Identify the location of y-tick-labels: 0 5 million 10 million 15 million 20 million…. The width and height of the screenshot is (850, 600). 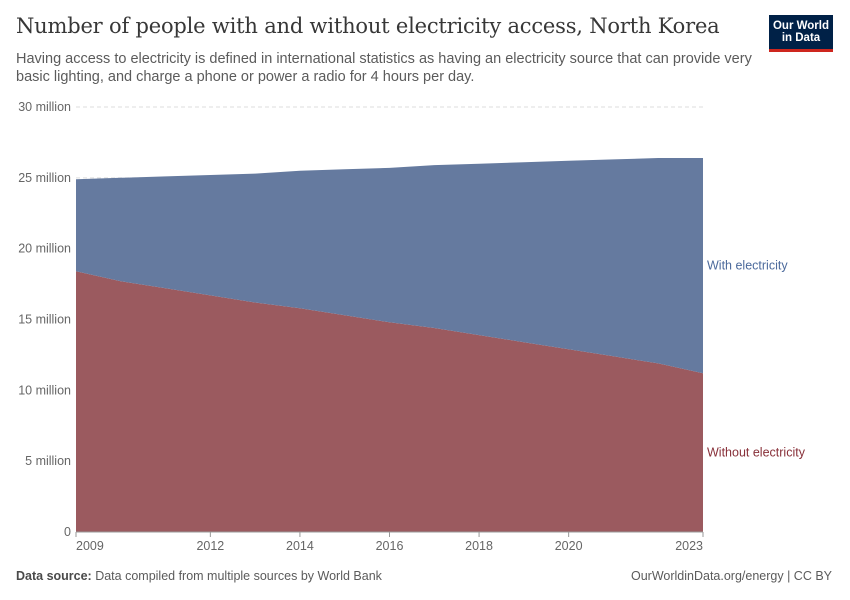
(44, 319).